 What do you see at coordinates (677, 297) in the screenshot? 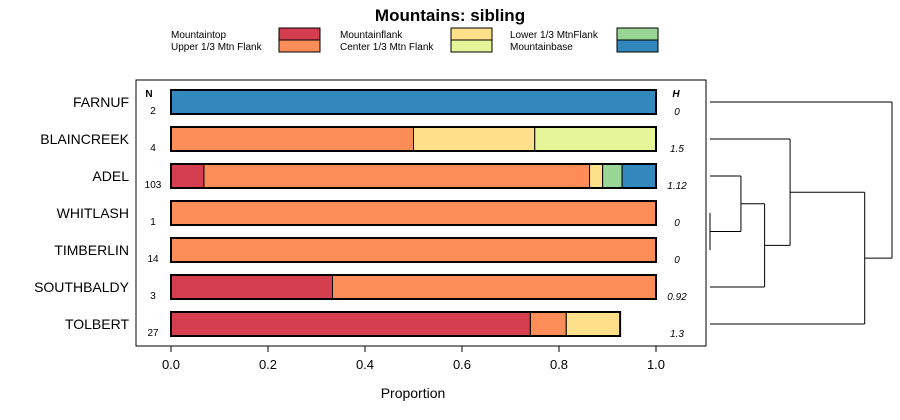
I see `h-value: 0.92` at bounding box center [677, 297].